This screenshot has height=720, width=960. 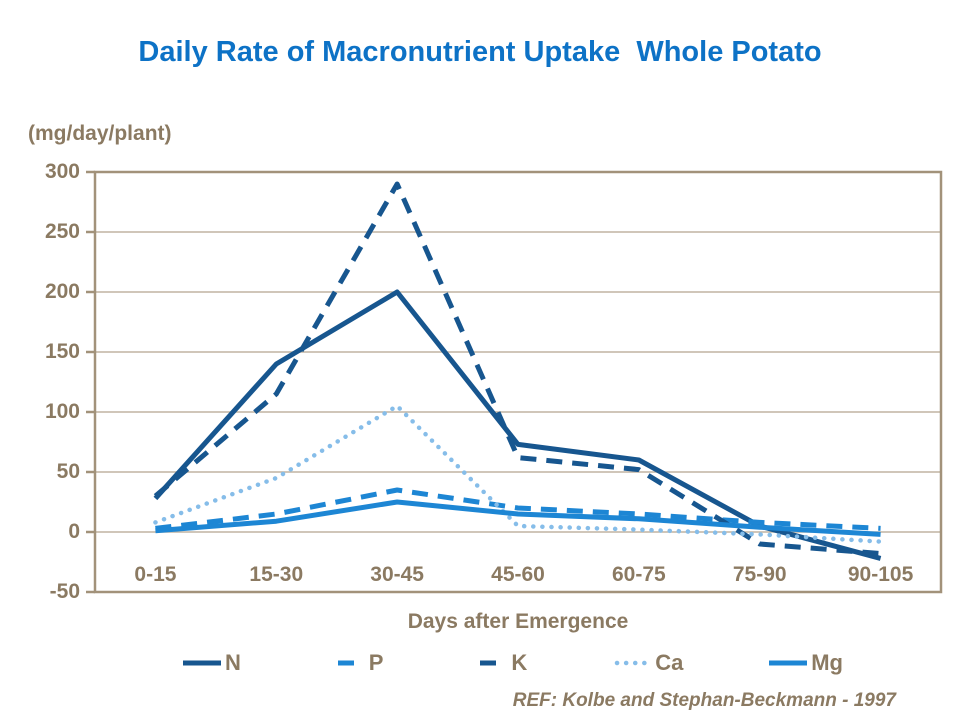 I want to click on legend-item-N: N, so click(x=212, y=663).